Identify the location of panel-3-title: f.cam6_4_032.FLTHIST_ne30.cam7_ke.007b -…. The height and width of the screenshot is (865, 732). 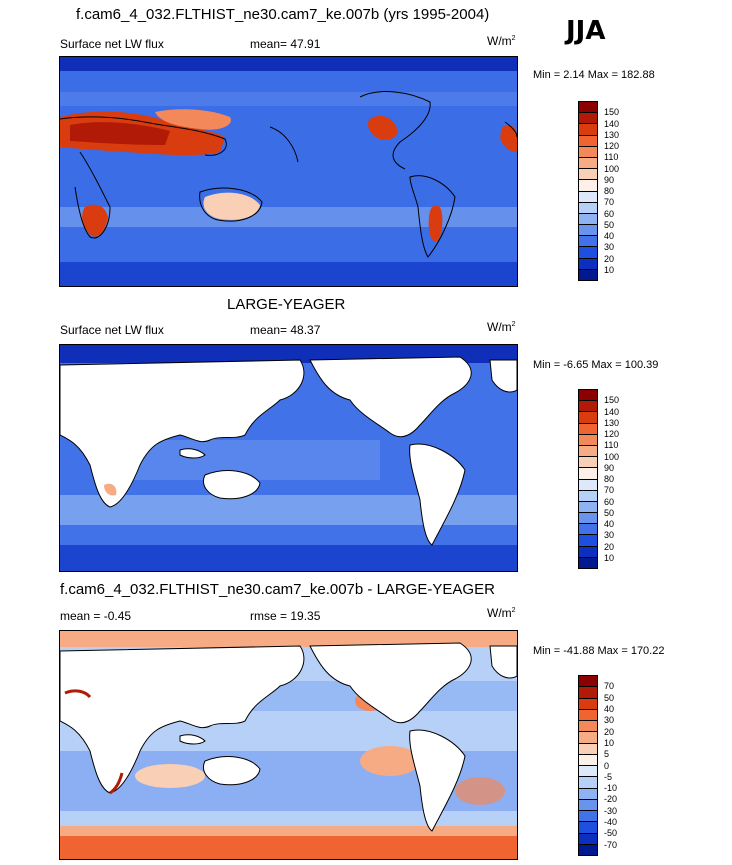
(277, 589).